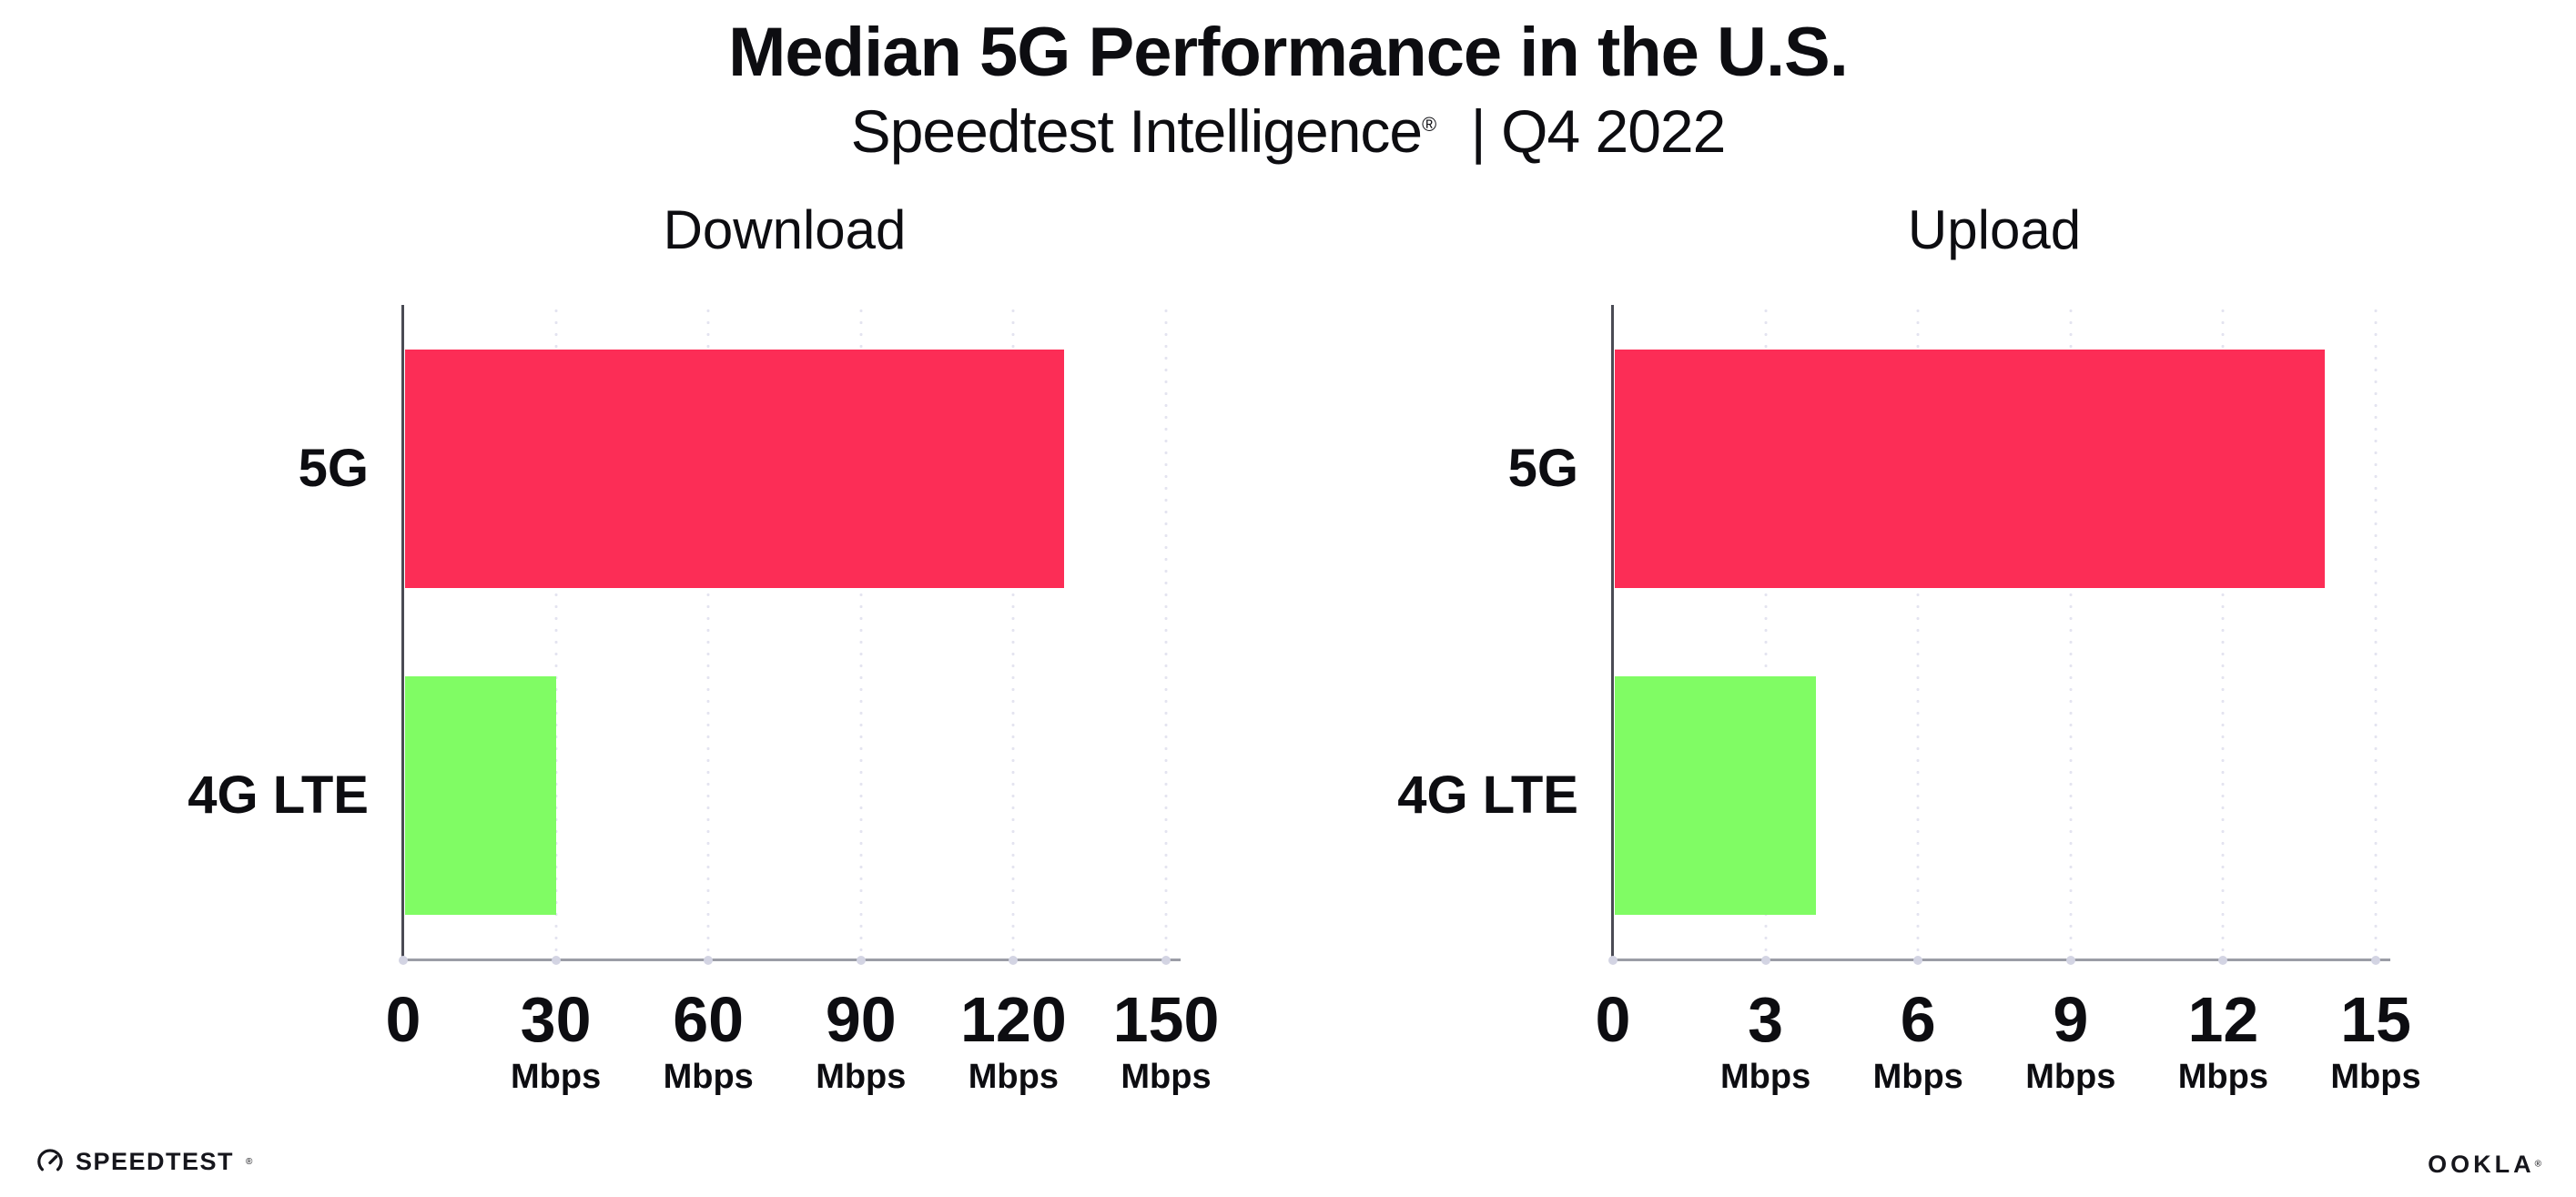 This screenshot has height=1197, width=2576. I want to click on x-axis-download, so click(791, 960).